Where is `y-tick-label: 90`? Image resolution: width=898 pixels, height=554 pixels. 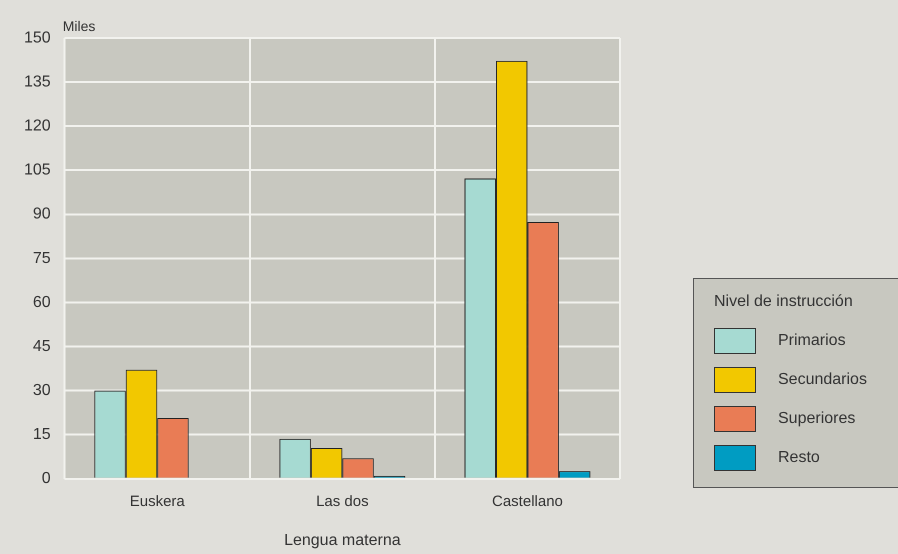
y-tick-label: 90 is located at coordinates (41, 214).